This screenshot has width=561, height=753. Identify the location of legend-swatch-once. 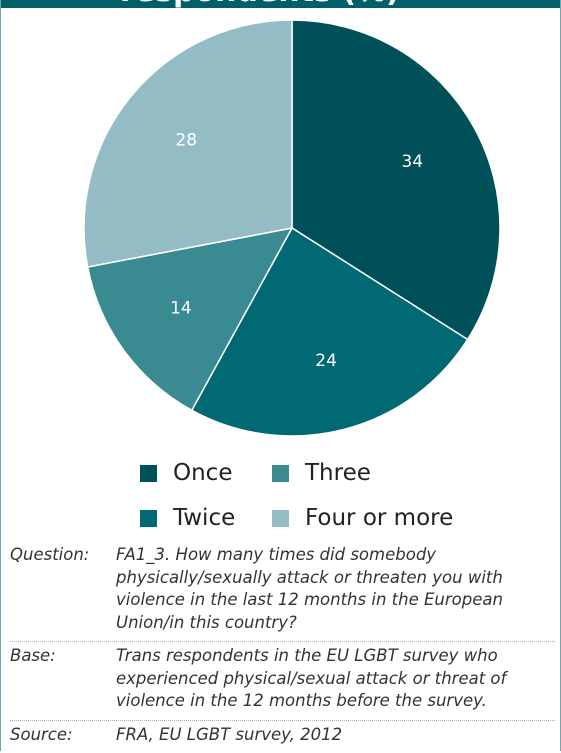
(148, 473).